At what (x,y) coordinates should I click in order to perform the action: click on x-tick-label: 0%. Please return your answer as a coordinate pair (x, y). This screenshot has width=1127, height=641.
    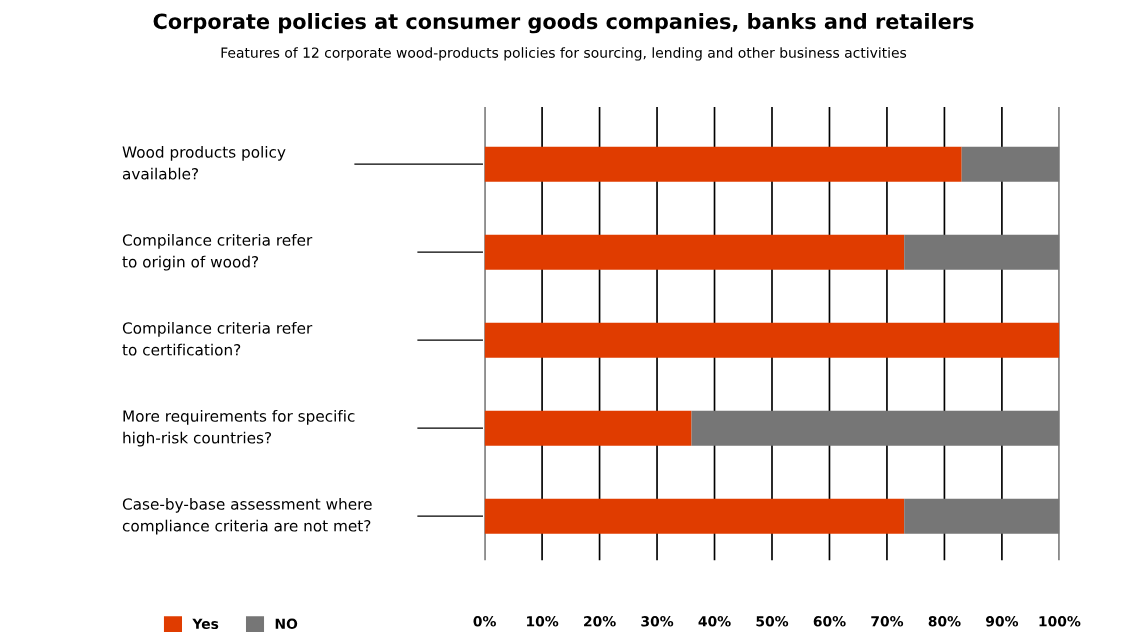
    Looking at the image, I should click on (484, 621).